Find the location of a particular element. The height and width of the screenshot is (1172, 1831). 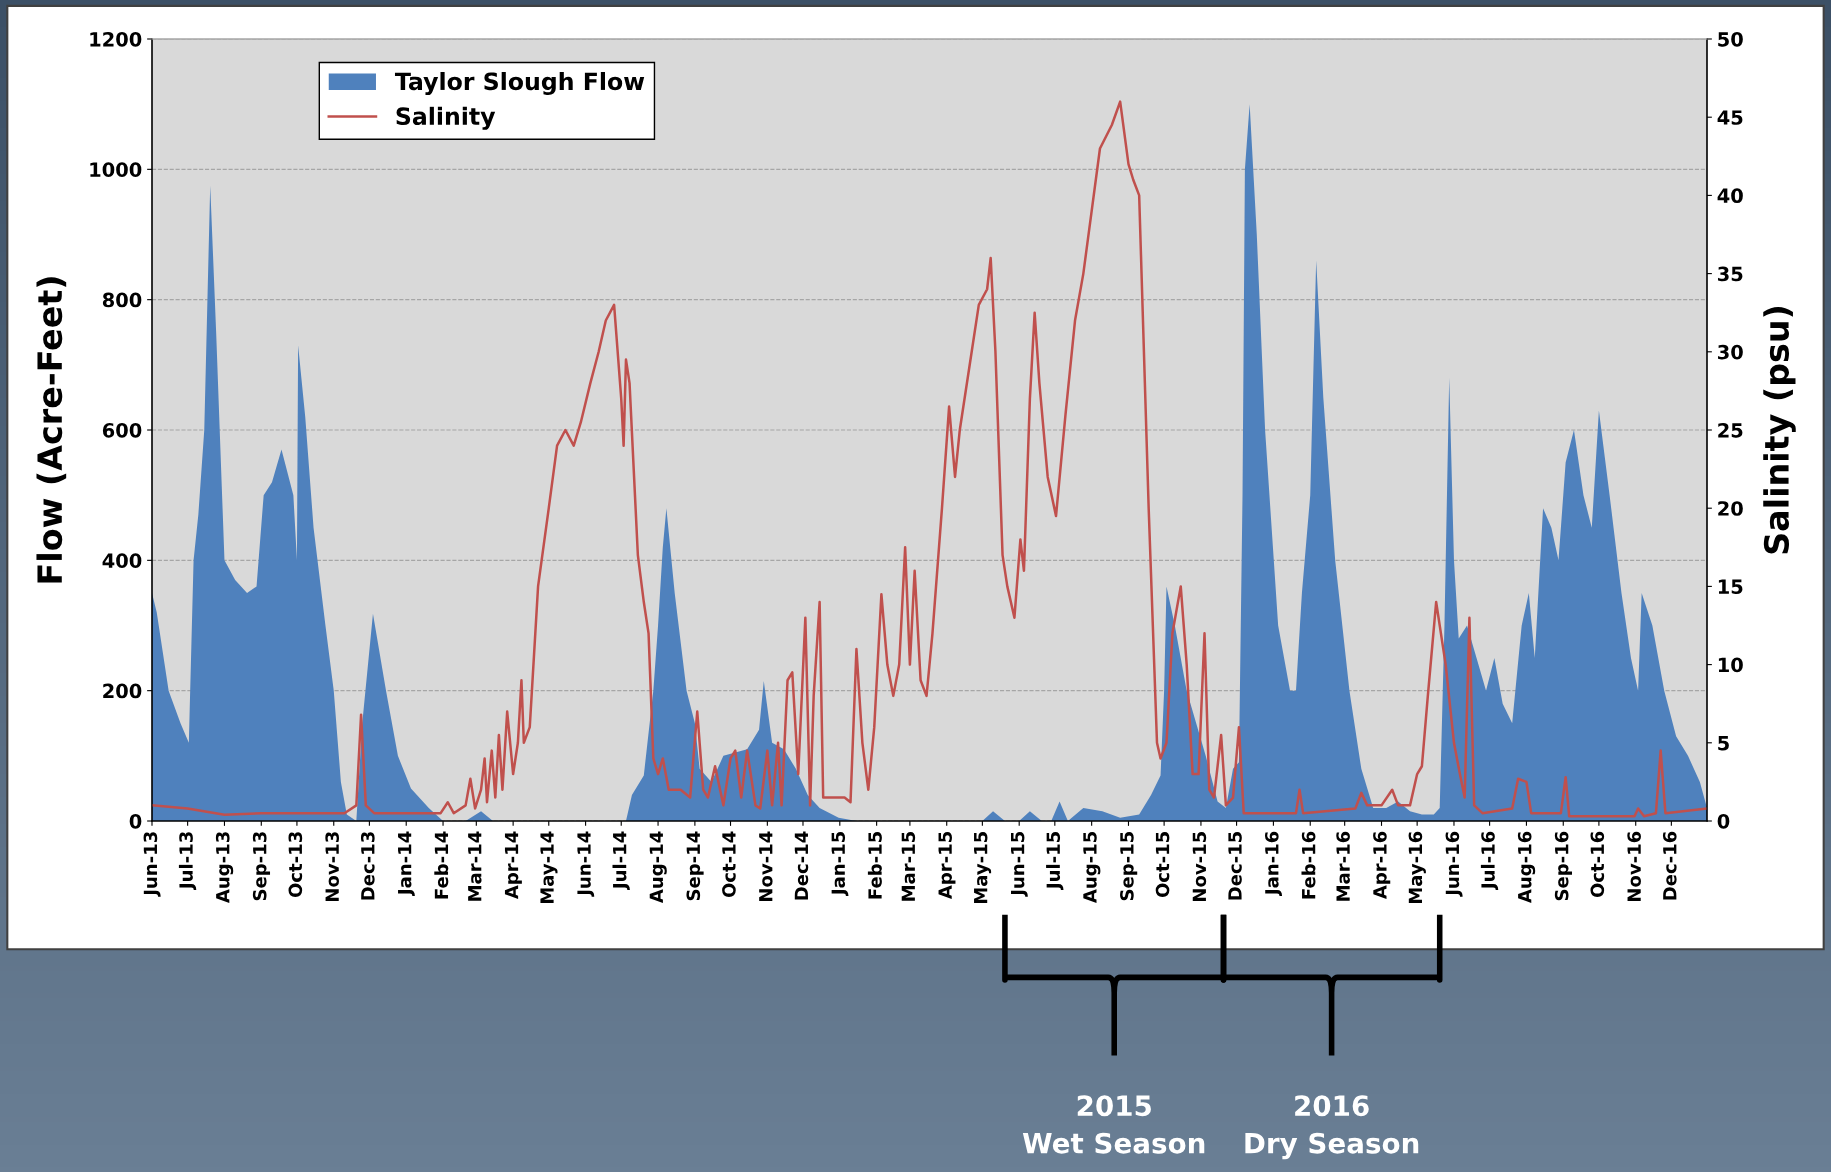

y-tick-label: 200 is located at coordinates (122, 691).